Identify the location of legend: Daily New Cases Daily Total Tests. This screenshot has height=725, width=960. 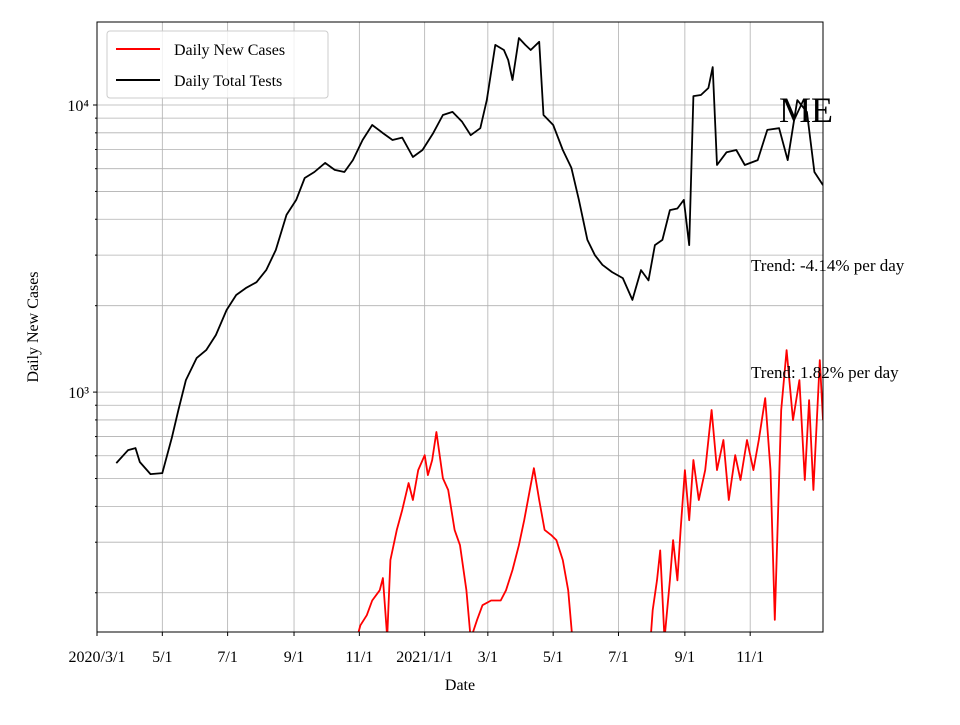
(217, 64).